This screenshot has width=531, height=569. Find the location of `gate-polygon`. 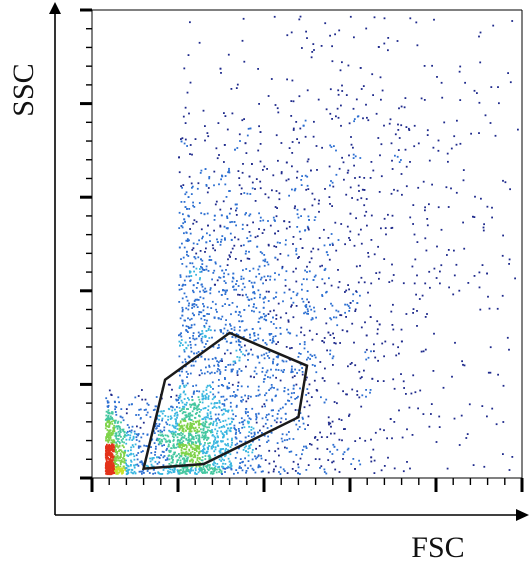

gate-polygon is located at coordinates (225, 400).